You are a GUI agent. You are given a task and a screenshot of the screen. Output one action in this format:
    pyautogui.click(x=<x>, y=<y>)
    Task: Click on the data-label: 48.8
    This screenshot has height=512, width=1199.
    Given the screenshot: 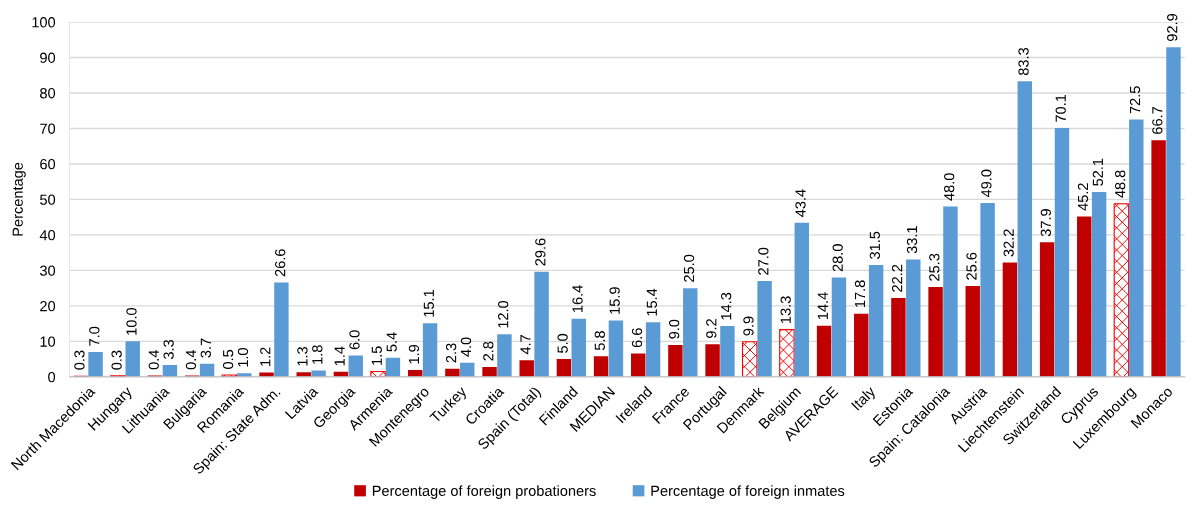 What is the action you would take?
    pyautogui.click(x=1120, y=184)
    